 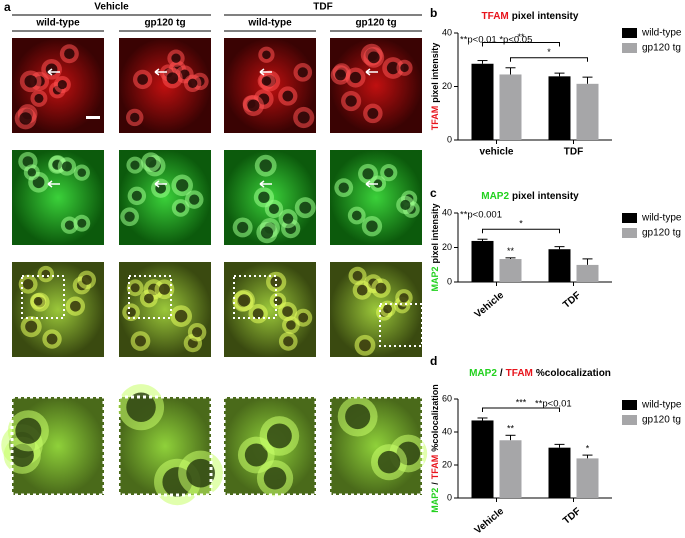 What do you see at coordinates (553, 404) in the screenshot?
I see `annotation: **p<0.01` at bounding box center [553, 404].